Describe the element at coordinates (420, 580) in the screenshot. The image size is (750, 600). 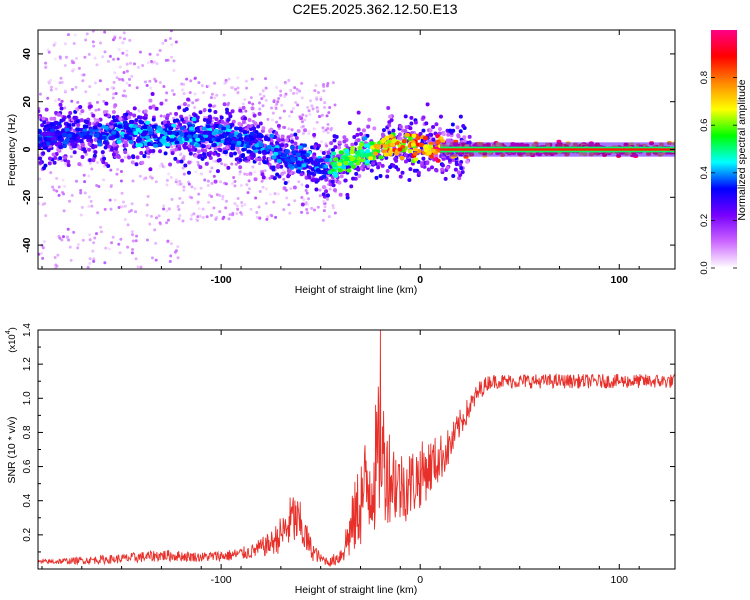
I see `snr-xtick-label: 0` at that location.